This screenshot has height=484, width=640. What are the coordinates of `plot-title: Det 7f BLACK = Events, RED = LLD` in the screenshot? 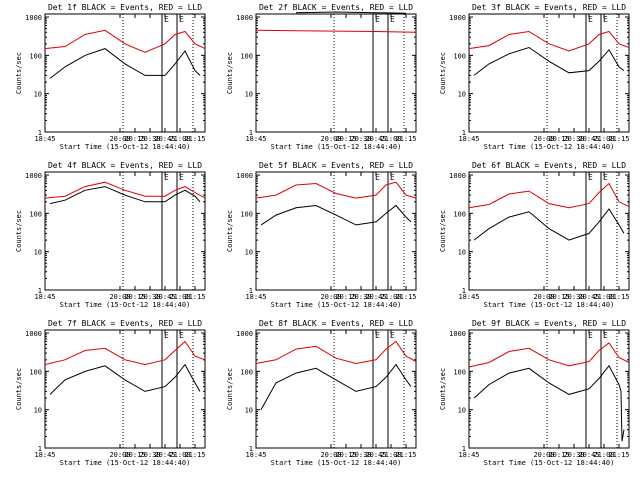 It's located at (125, 323).